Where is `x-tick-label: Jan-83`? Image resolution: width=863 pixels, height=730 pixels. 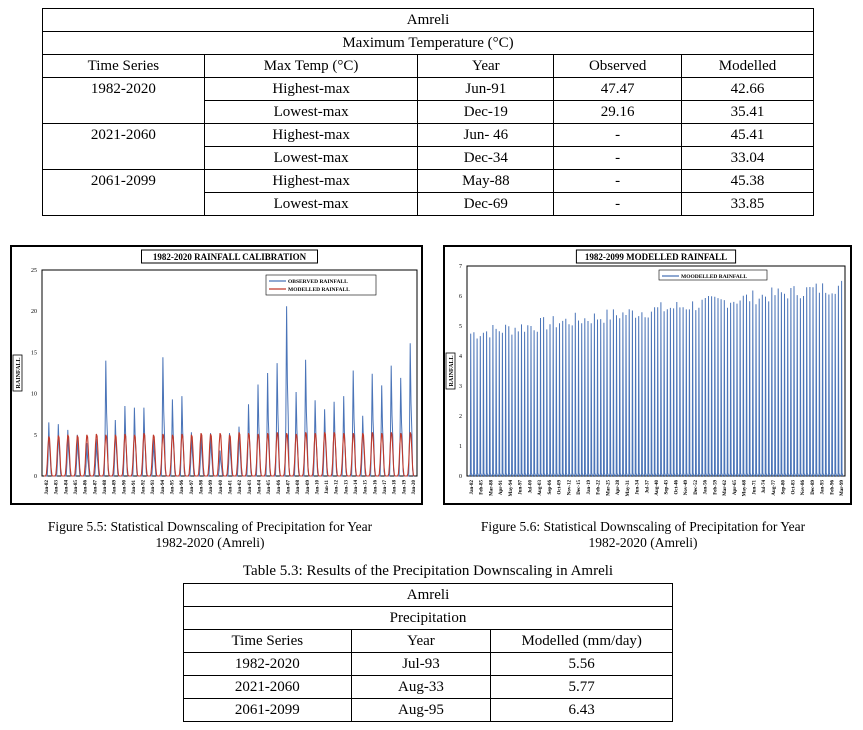
x-tick-label: Jan-83 is located at coordinates (57, 487).